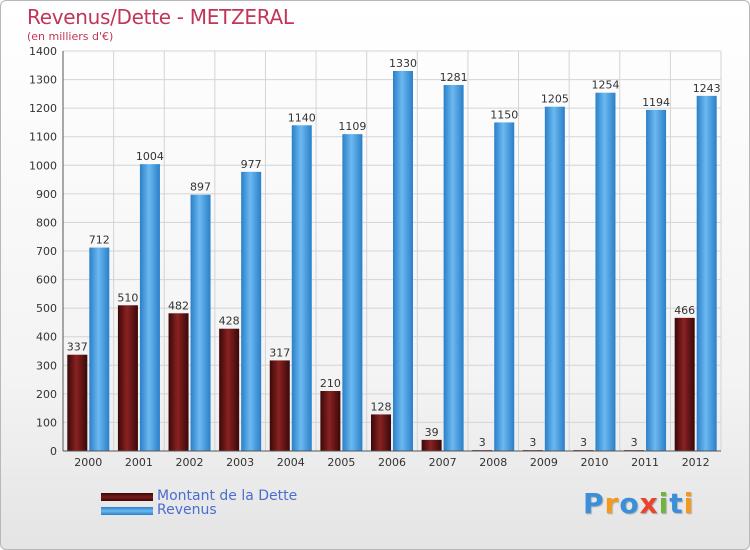 This screenshot has width=750, height=550. I want to click on x-tick-label: 2005, so click(341, 462).